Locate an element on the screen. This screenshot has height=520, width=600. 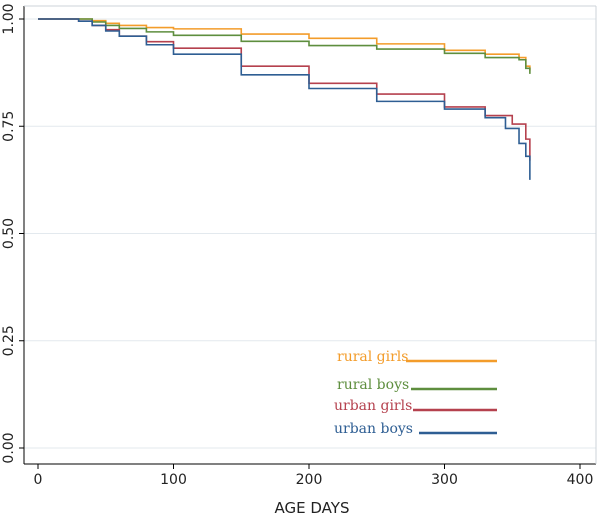
x-tick-label: 400 is located at coordinates (580, 480).